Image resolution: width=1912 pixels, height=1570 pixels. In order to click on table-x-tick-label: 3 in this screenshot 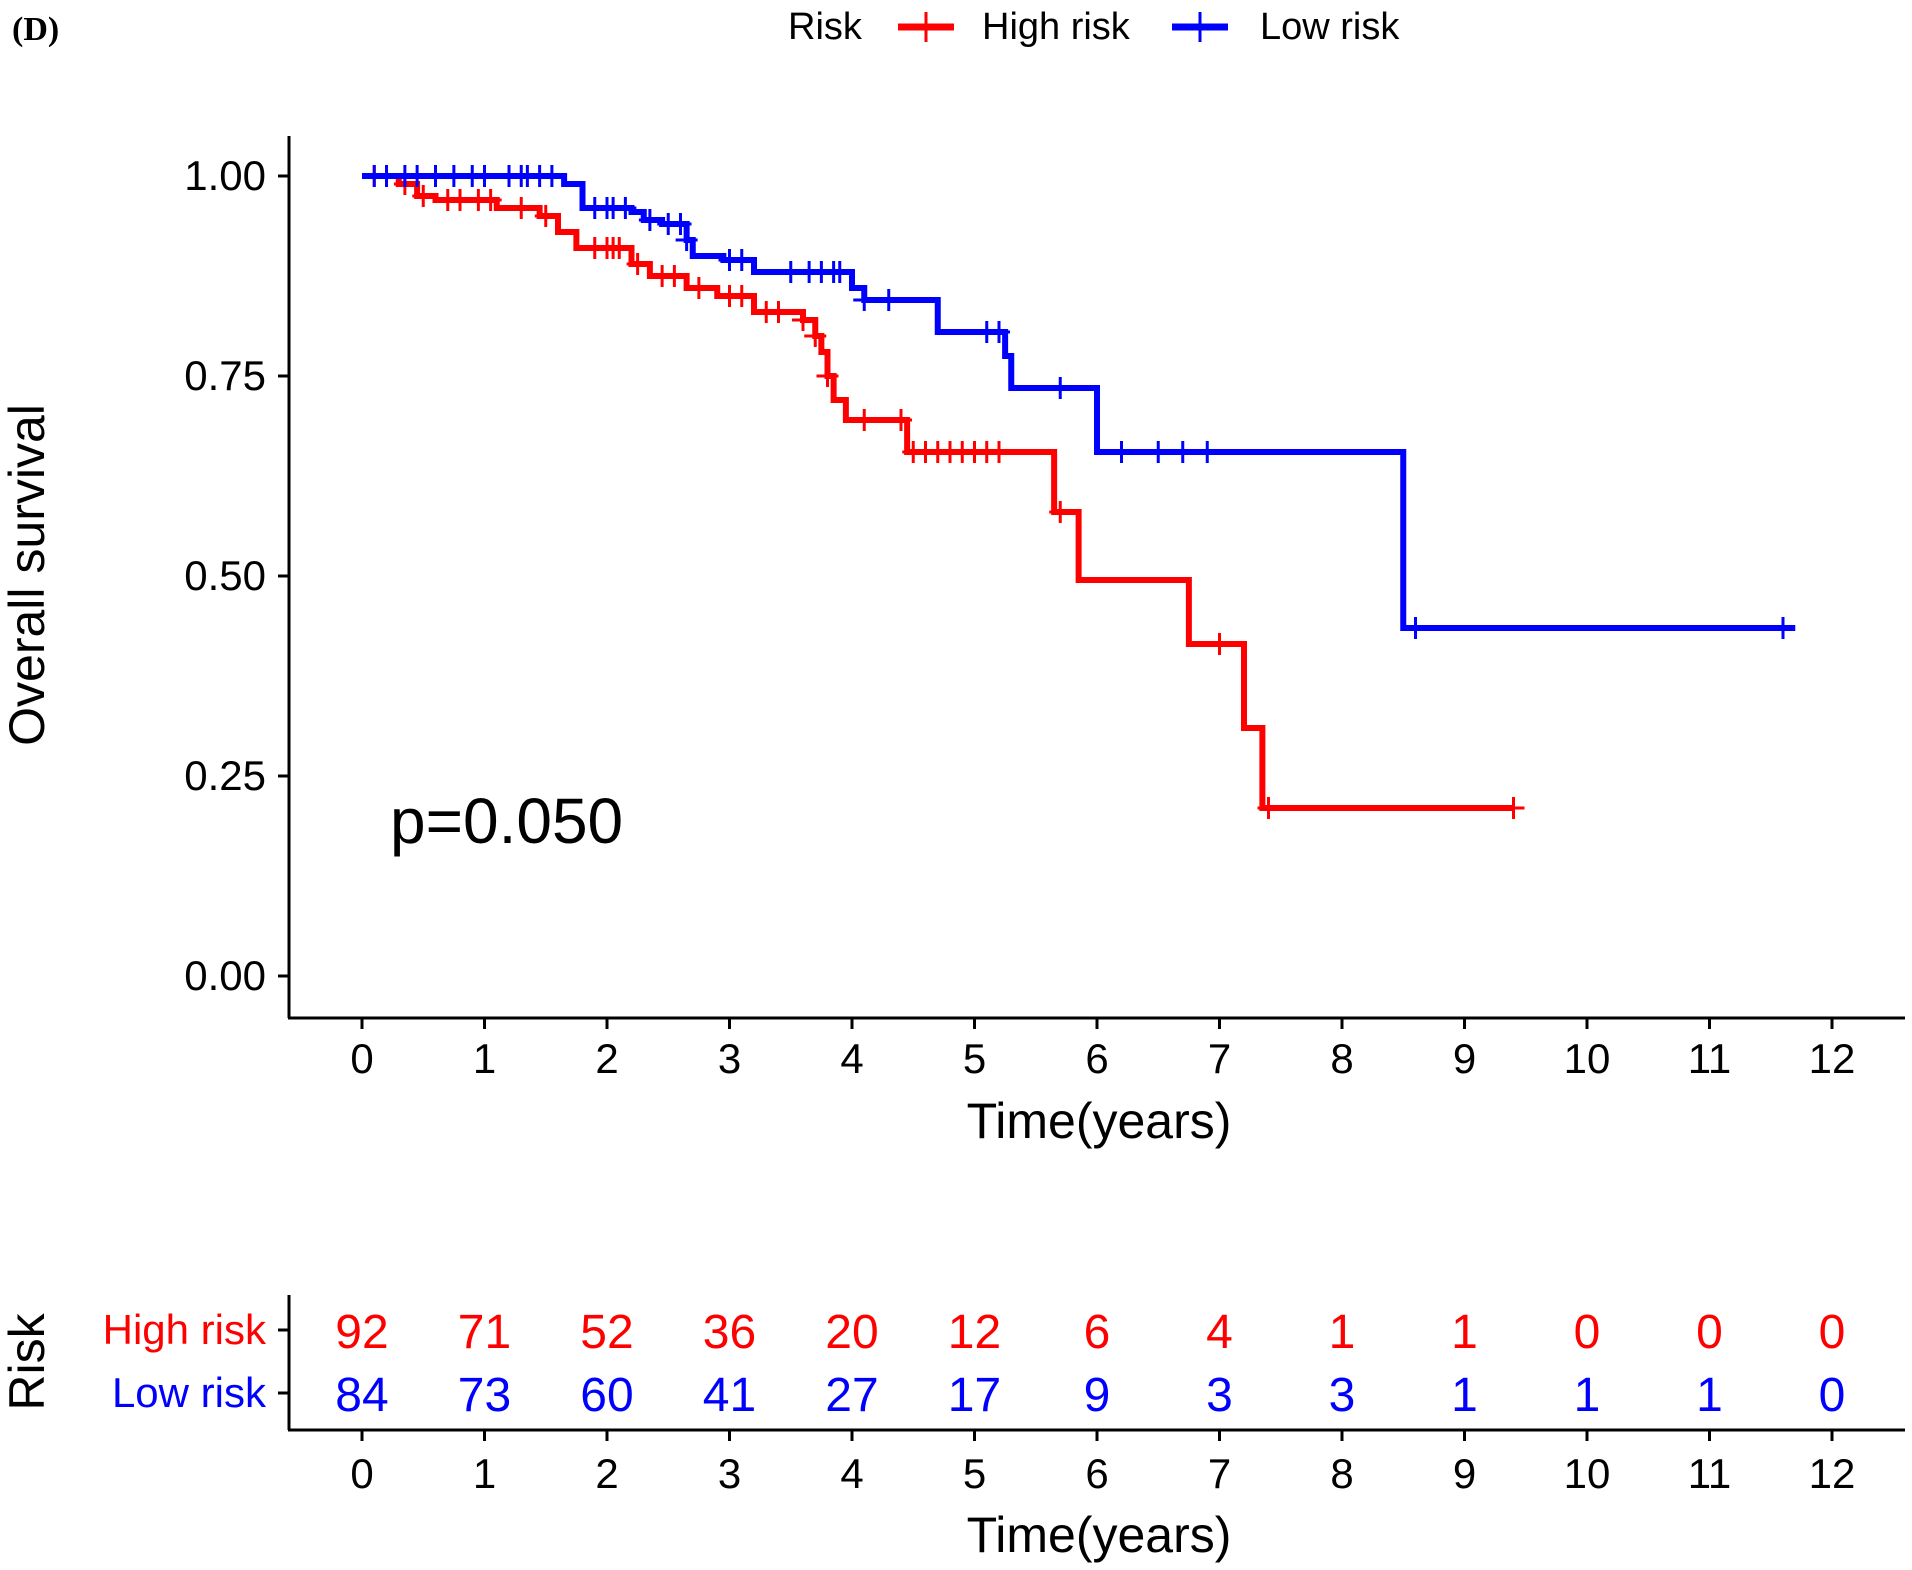, I will do `click(729, 1473)`.